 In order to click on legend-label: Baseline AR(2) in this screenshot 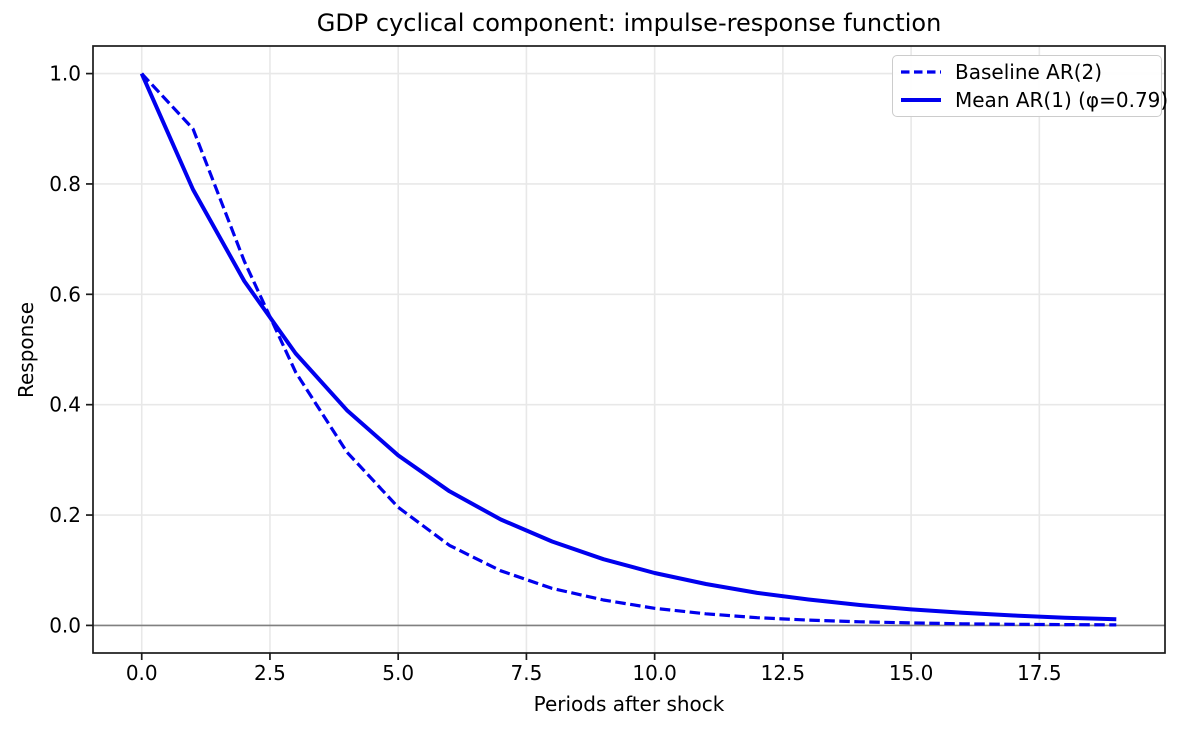, I will do `click(1029, 72)`.